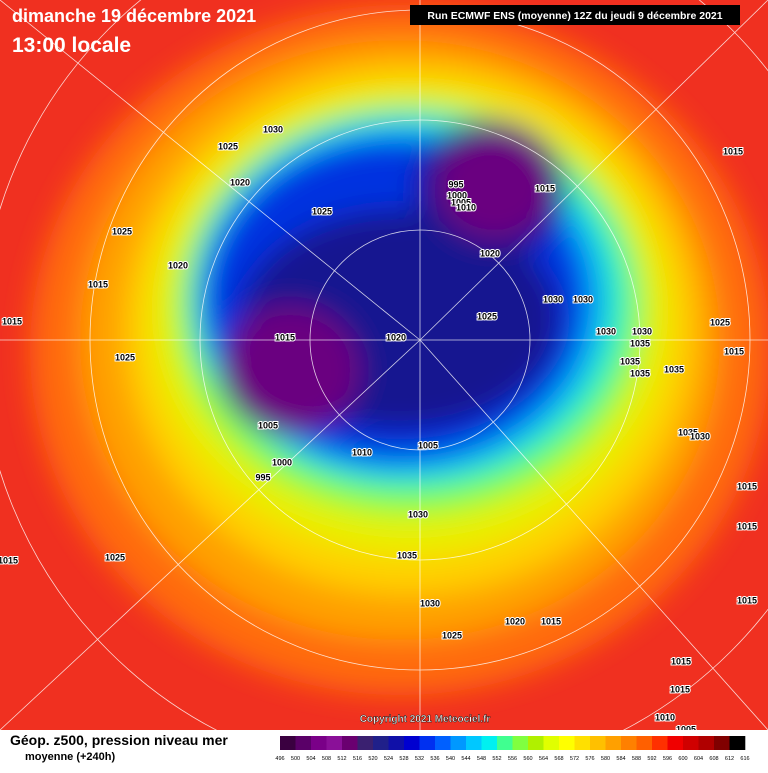 Image resolution: width=768 pixels, height=773 pixels. I want to click on colorbar-label: 508, so click(326, 759).